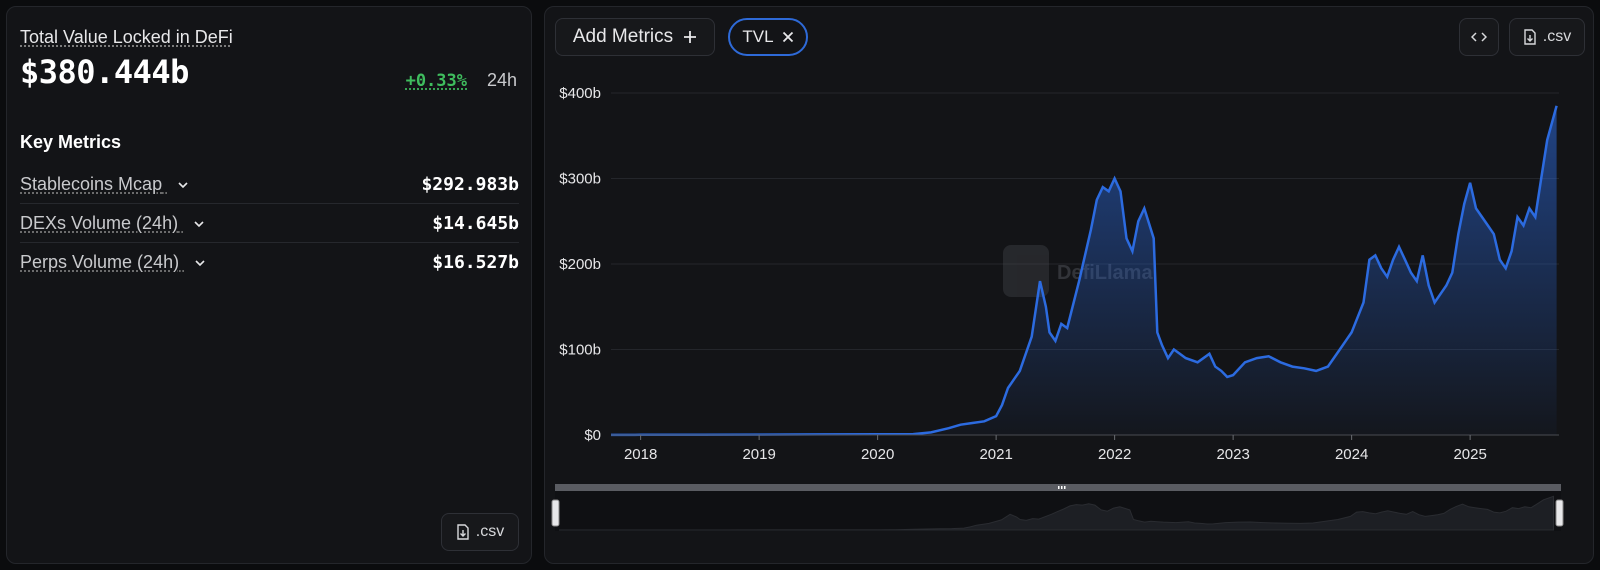  What do you see at coordinates (623, 36) in the screenshot?
I see `add-metrics-label: Add Metrics` at bounding box center [623, 36].